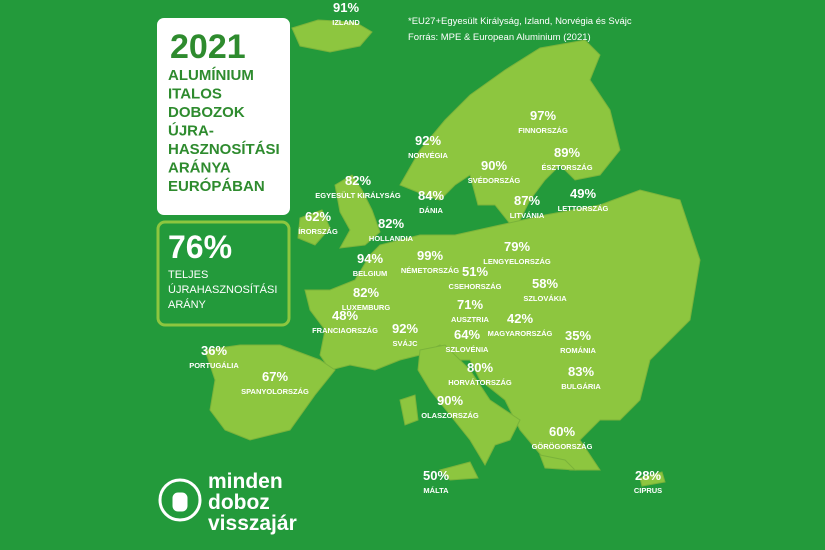 This screenshot has width=825, height=550. What do you see at coordinates (648, 490) in the screenshot?
I see `country-name: CIPRUS` at bounding box center [648, 490].